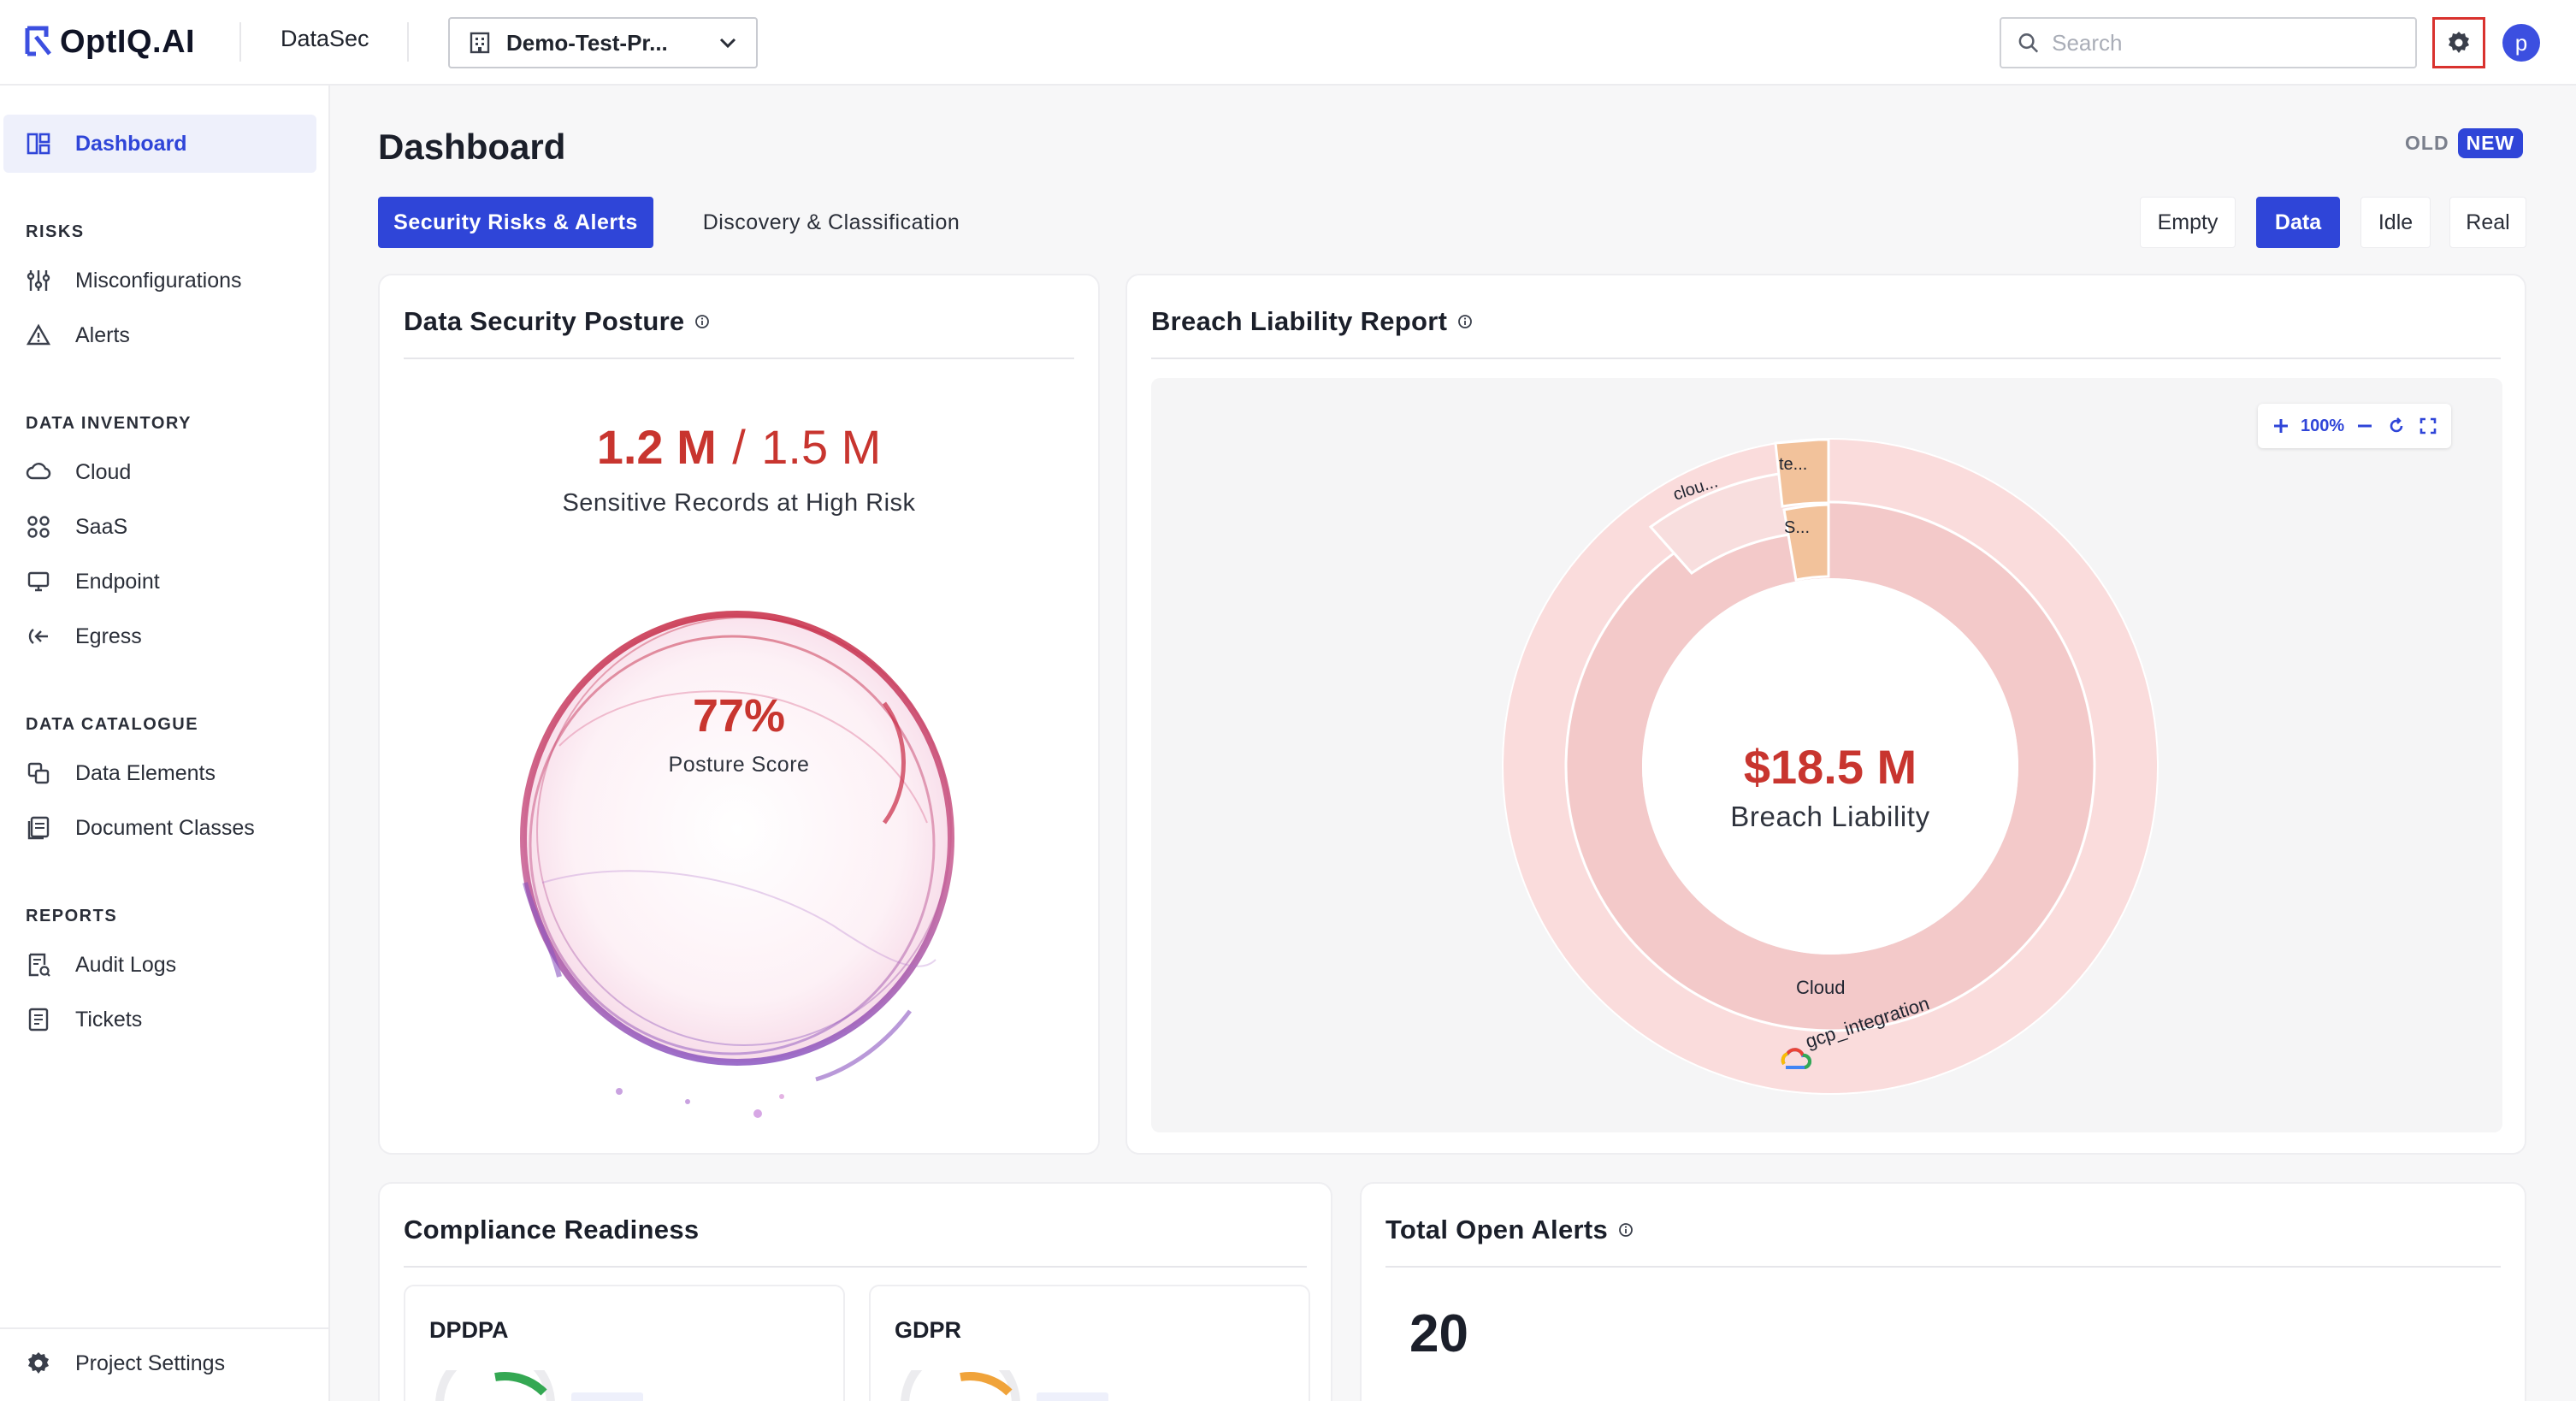 The image size is (2576, 1401). What do you see at coordinates (2458, 42) in the screenshot?
I see `settings-button` at bounding box center [2458, 42].